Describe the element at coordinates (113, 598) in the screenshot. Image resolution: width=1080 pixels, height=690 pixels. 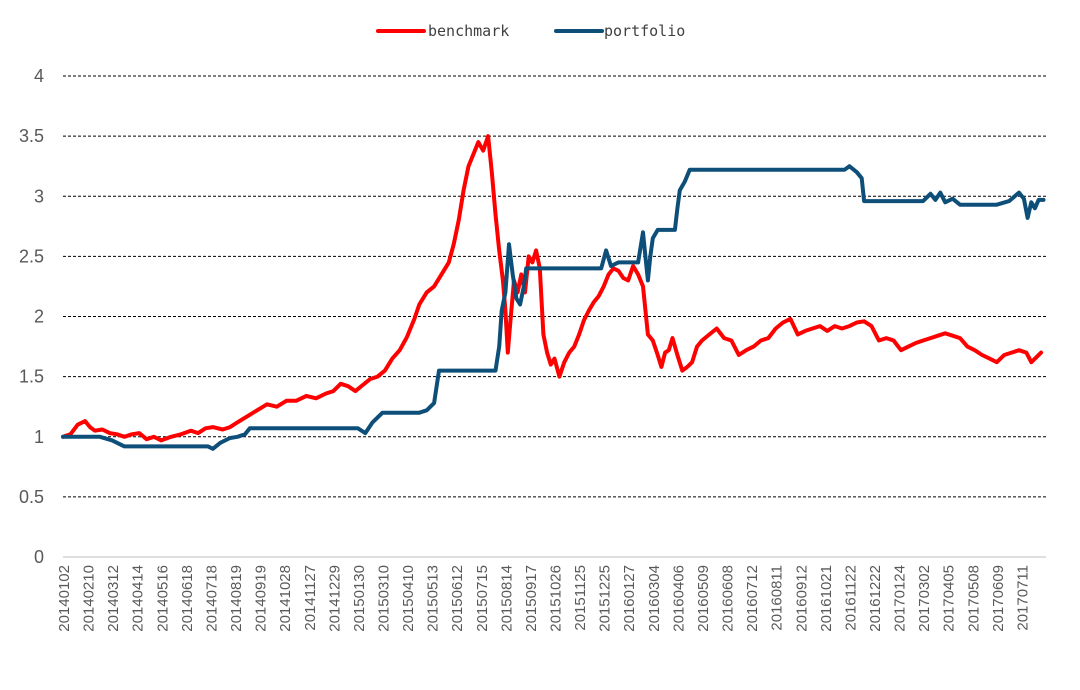
I see `x-tick-label: 20140312` at that location.